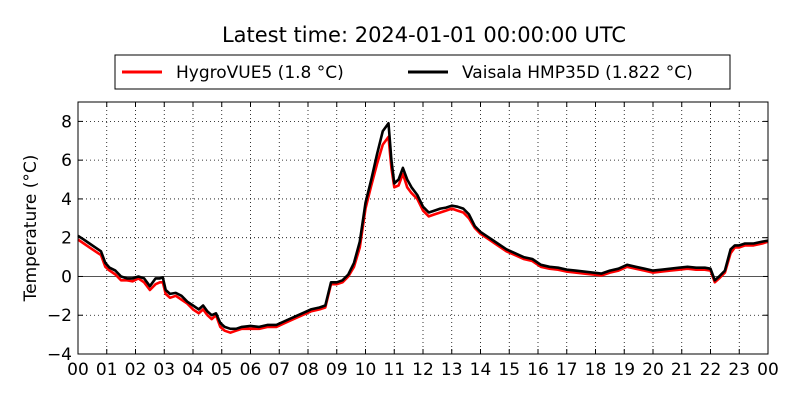 This screenshot has width=800, height=400. I want to click on x-tick-label: 06, so click(251, 370).